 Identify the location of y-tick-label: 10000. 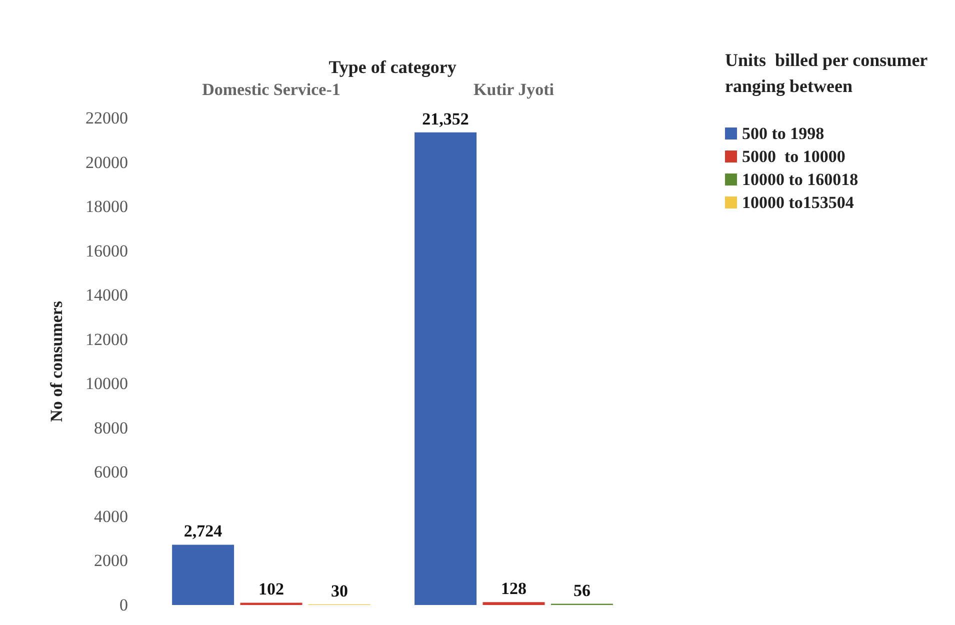
(107, 384).